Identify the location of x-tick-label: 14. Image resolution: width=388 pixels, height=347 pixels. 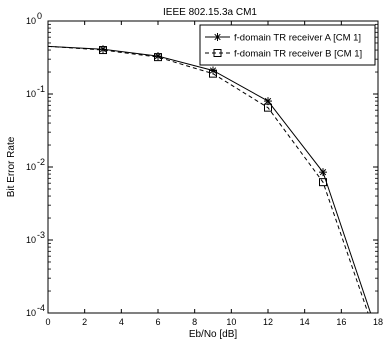
(305, 322).